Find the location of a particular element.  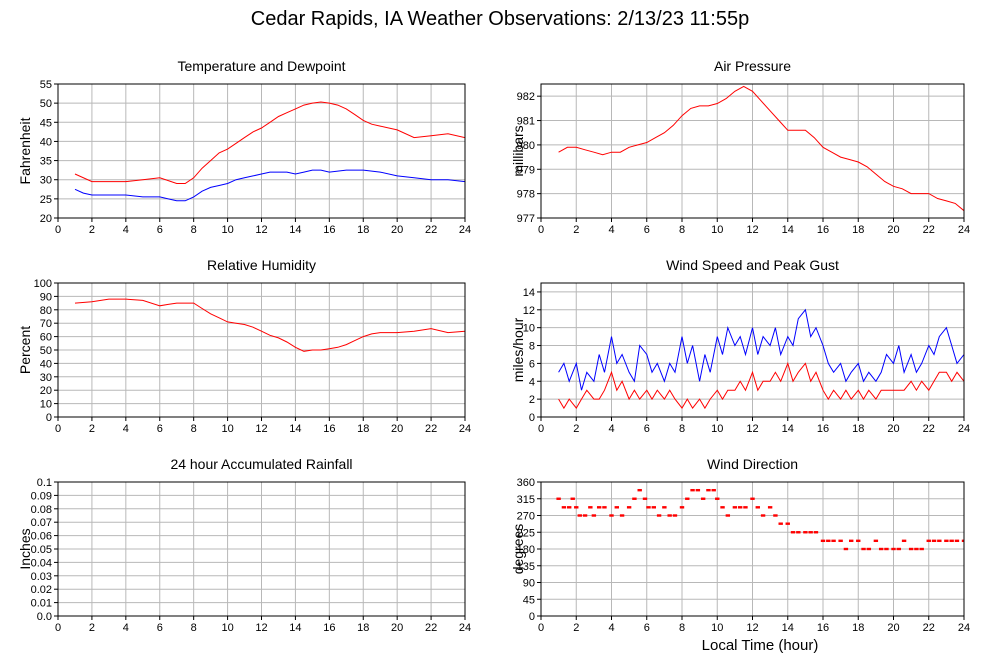

y-tick-label: 50 is located at coordinates (46, 351).